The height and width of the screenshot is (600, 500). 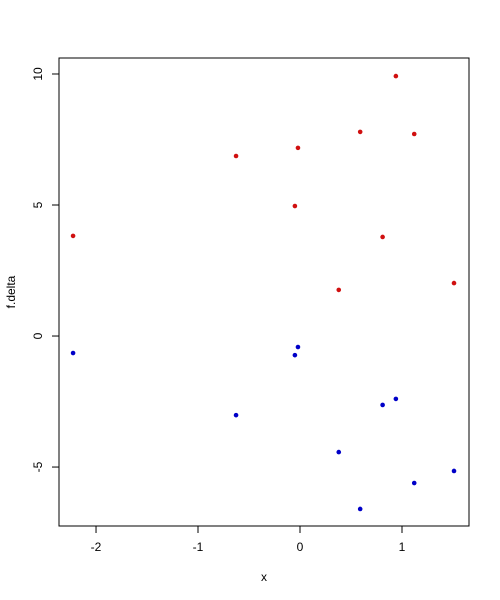 I want to click on y-tick-label: 10, so click(x=38, y=74).